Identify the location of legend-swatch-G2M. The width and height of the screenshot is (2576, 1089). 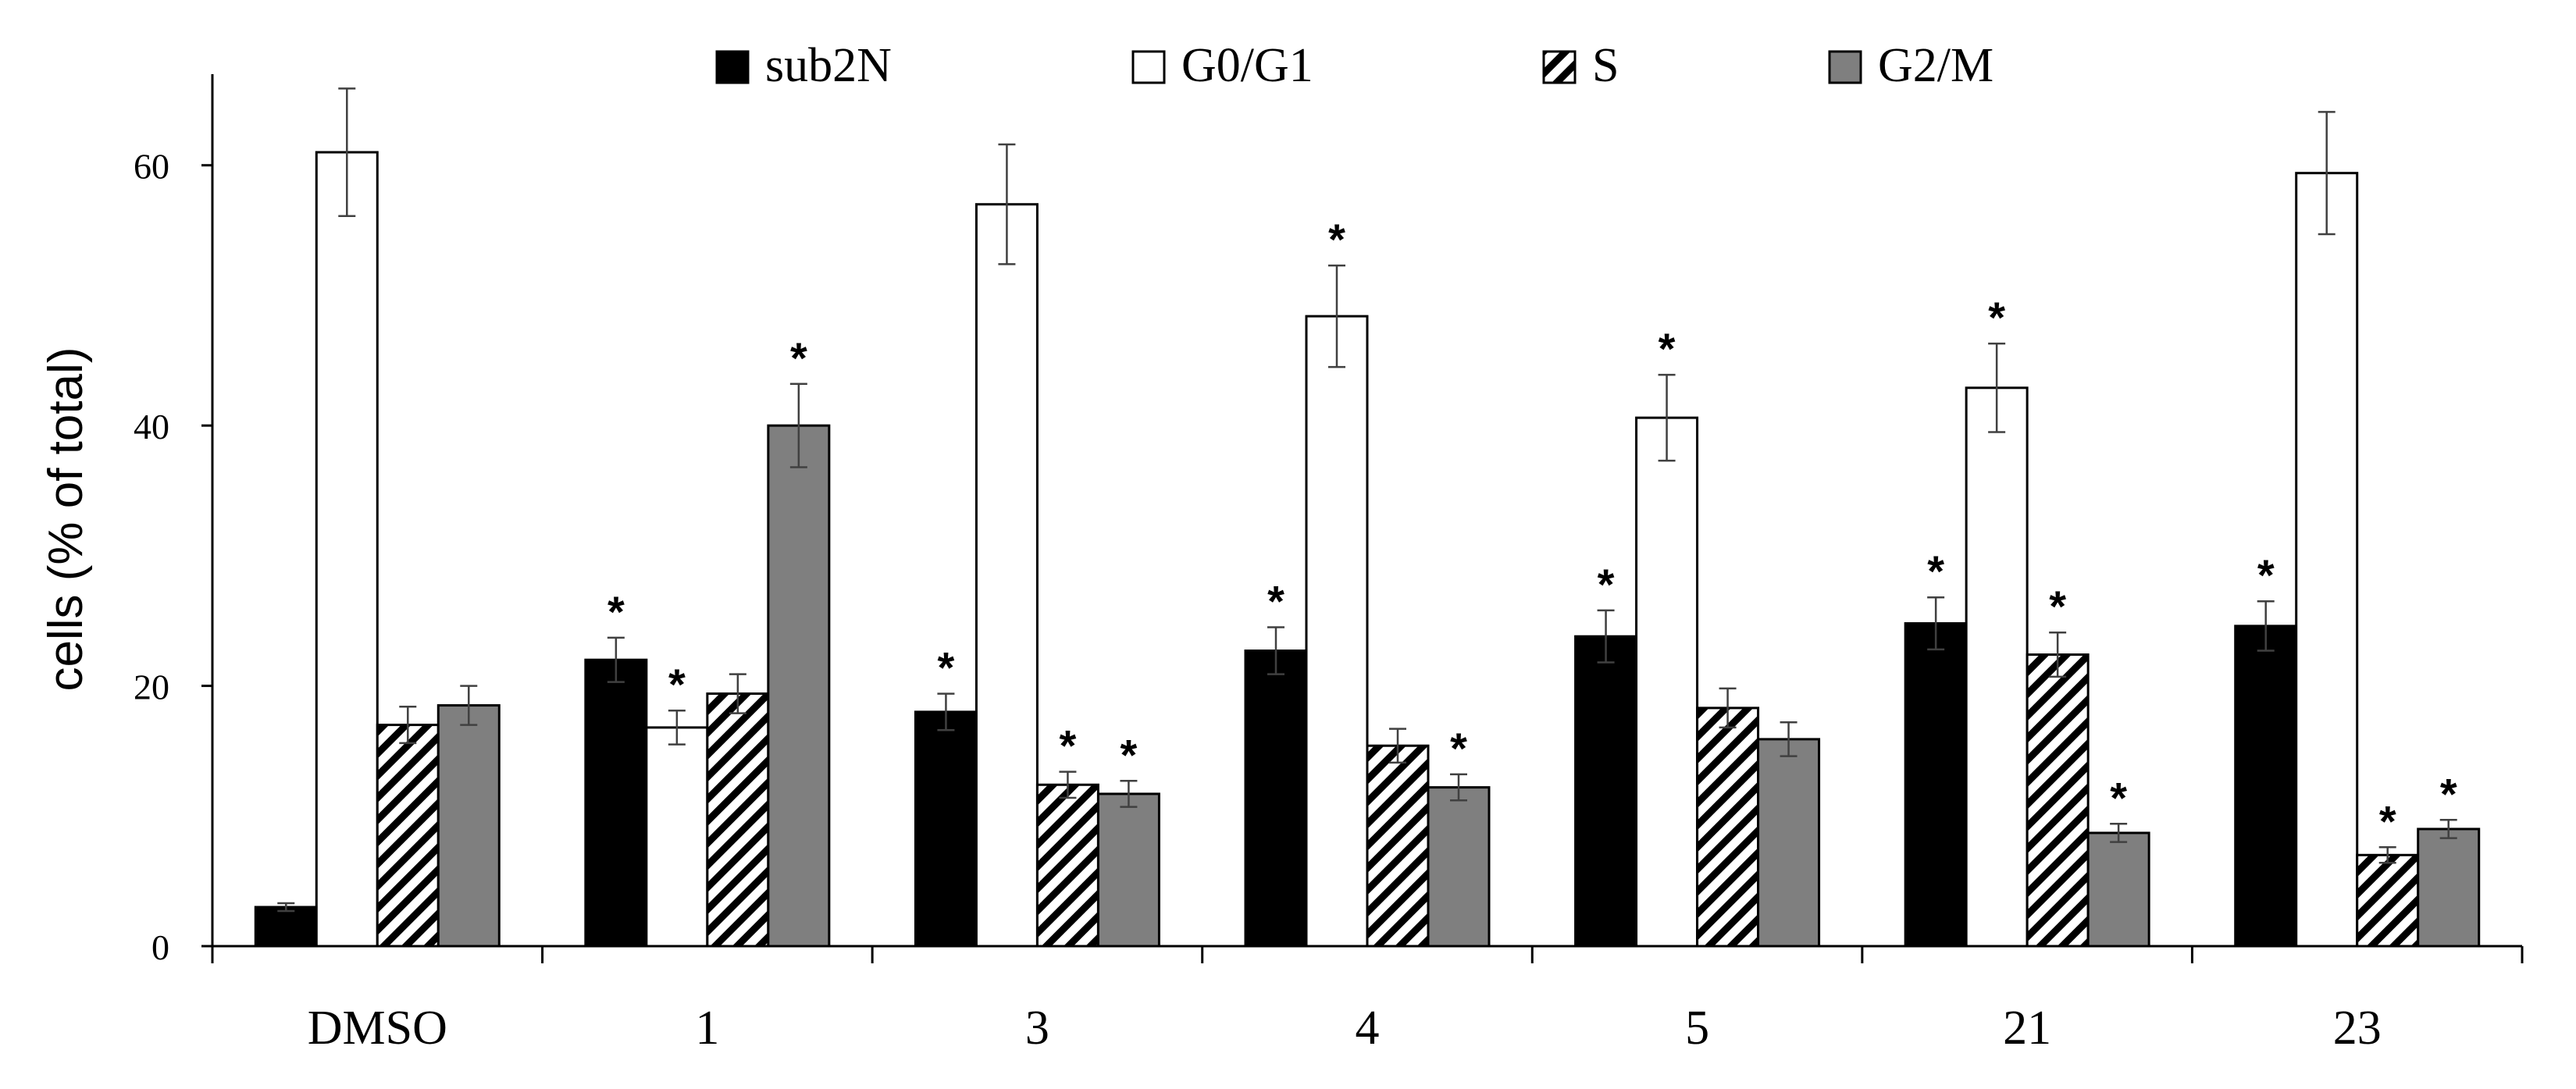
(1845, 67).